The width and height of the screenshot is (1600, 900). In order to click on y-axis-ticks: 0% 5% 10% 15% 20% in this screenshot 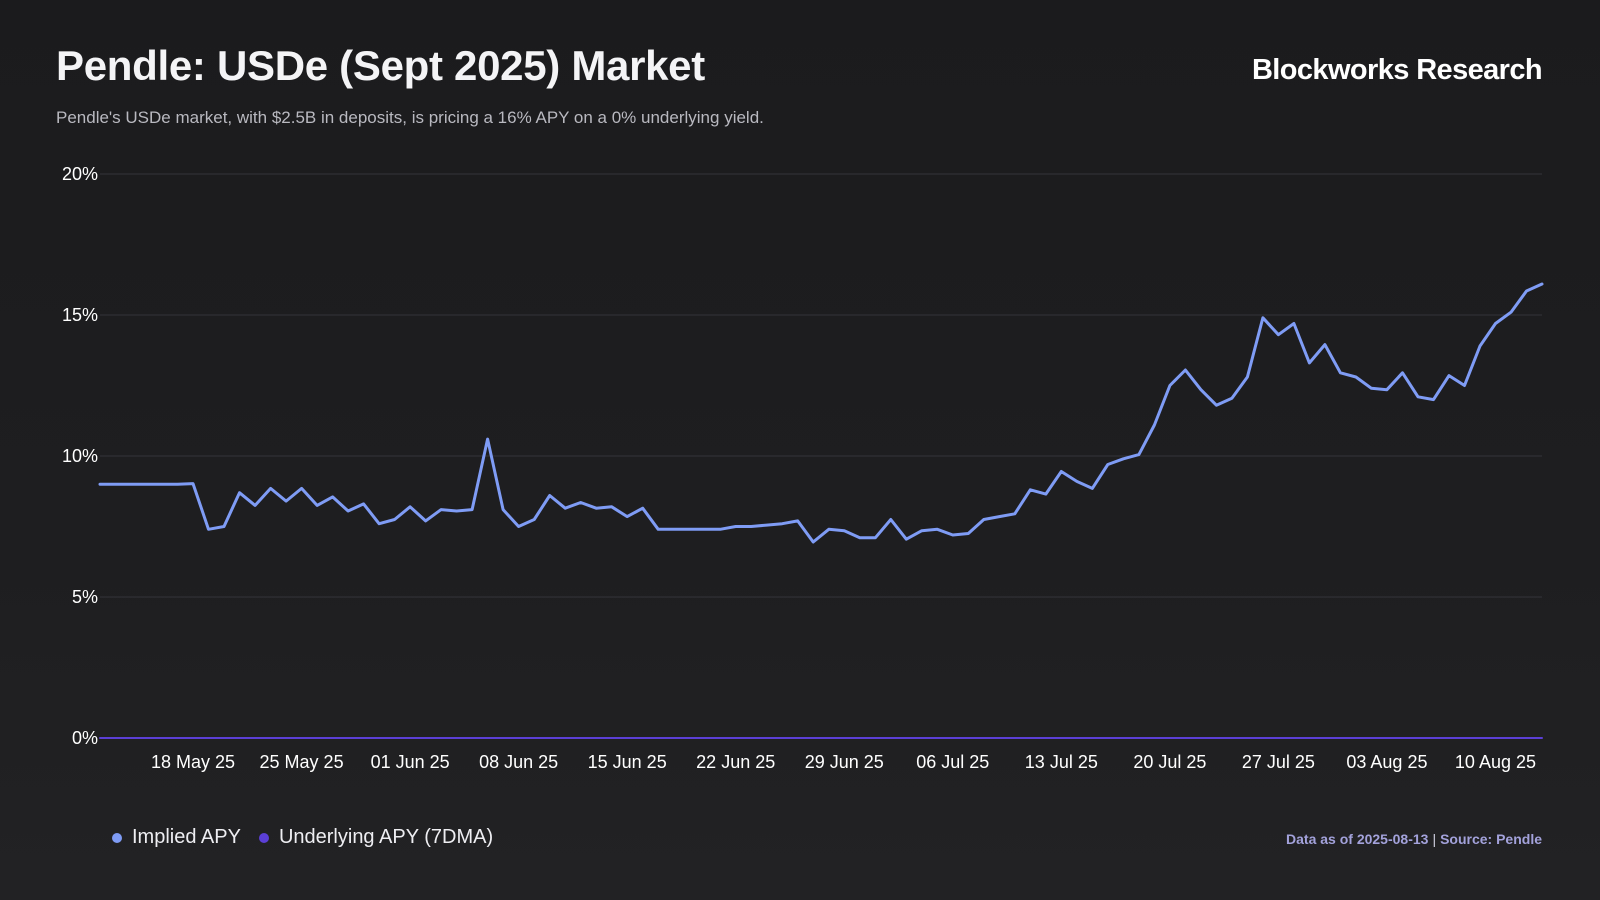, I will do `click(80, 456)`.